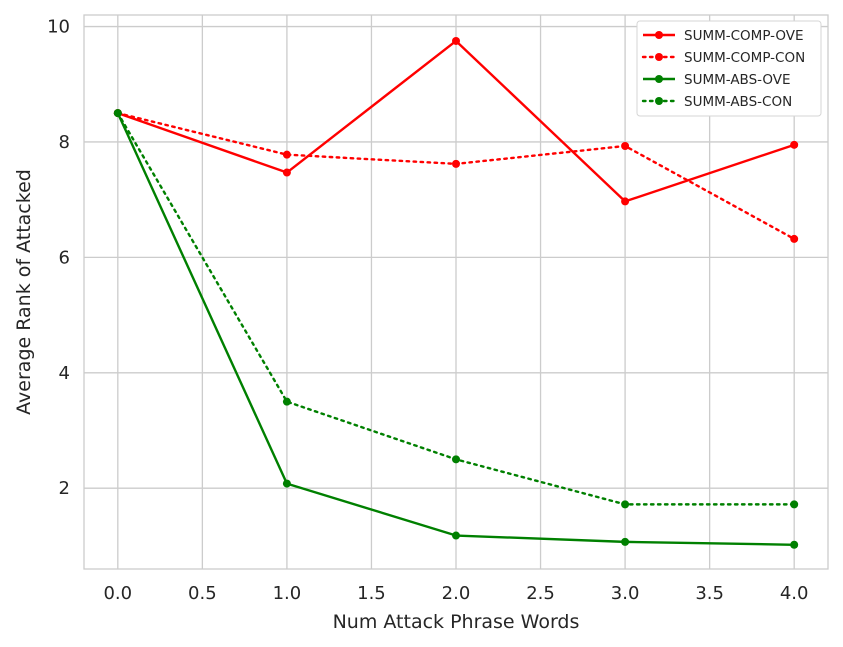 This screenshot has height=647, width=843. I want to click on legend-box, so click(729, 68).